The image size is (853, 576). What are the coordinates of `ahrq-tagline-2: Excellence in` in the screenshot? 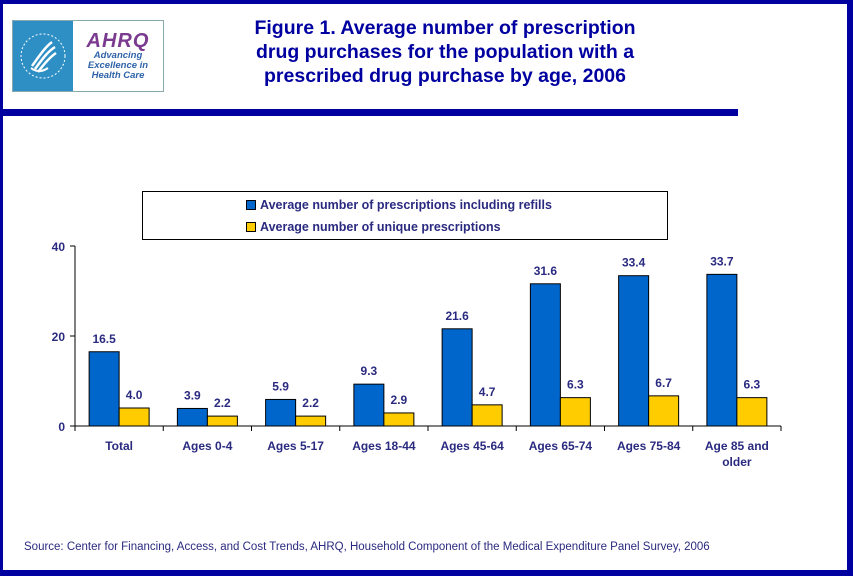 It's located at (118, 65).